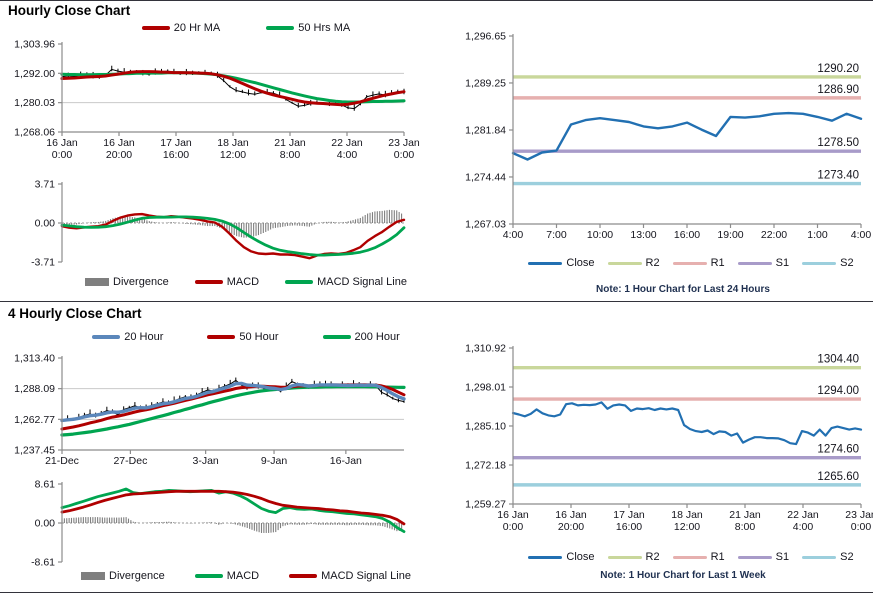 Image resolution: width=873 pixels, height=601 pixels. What do you see at coordinates (218, 523) in the screenshot?
I see `four-hourly-macd-chart: 8.61 0.00 -8.61` at bounding box center [218, 523].